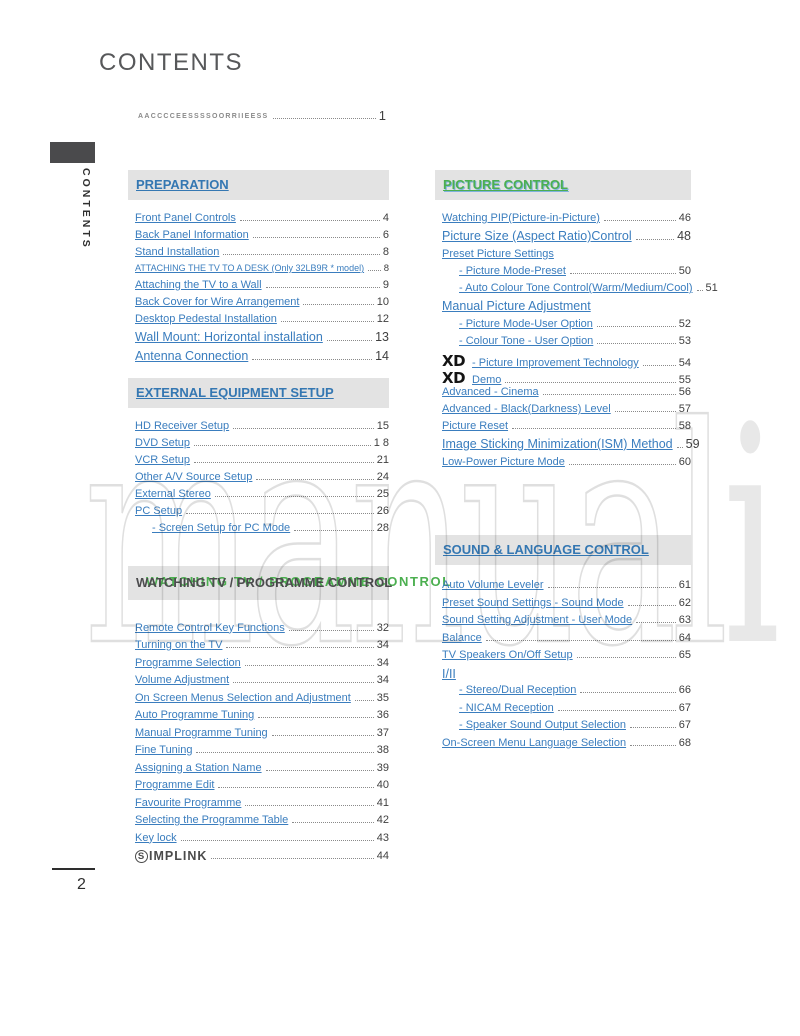  Describe the element at coordinates (557, 444) in the screenshot. I see `entry-link: Image Sticking Minimization(ISM) Method` at that location.